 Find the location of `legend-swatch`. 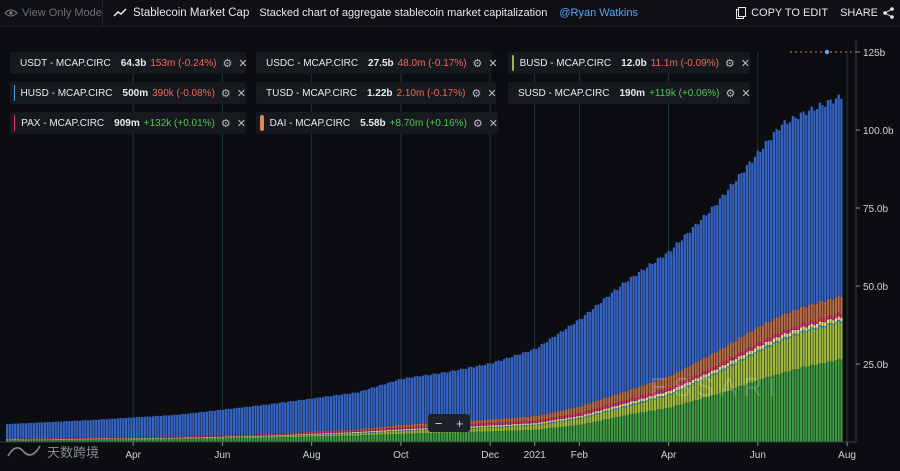

legend-swatch is located at coordinates (513, 63).